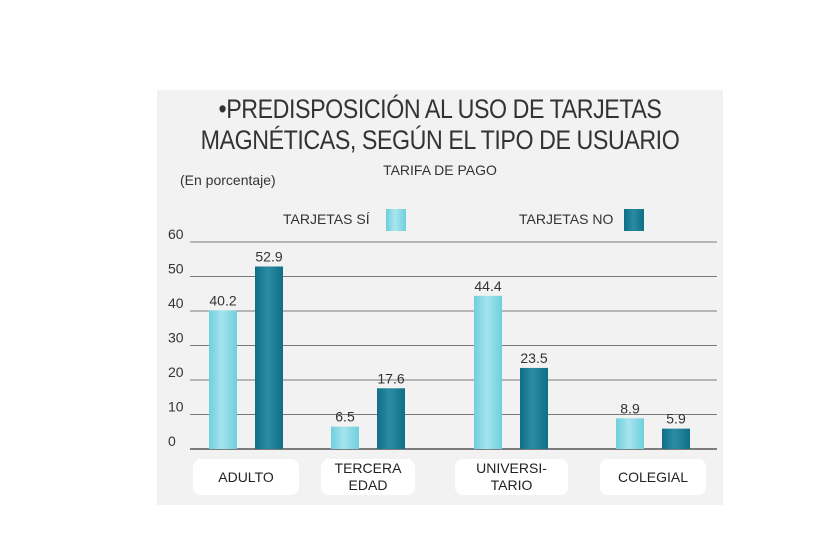 This screenshot has height=560, width=840. What do you see at coordinates (566, 219) in the screenshot?
I see `legend-label-no: TARJETAS NO` at bounding box center [566, 219].